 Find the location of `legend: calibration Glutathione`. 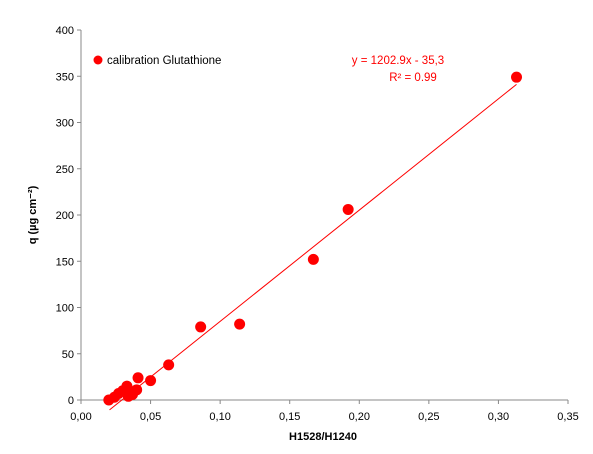

legend: calibration Glutathione is located at coordinates (157, 61).